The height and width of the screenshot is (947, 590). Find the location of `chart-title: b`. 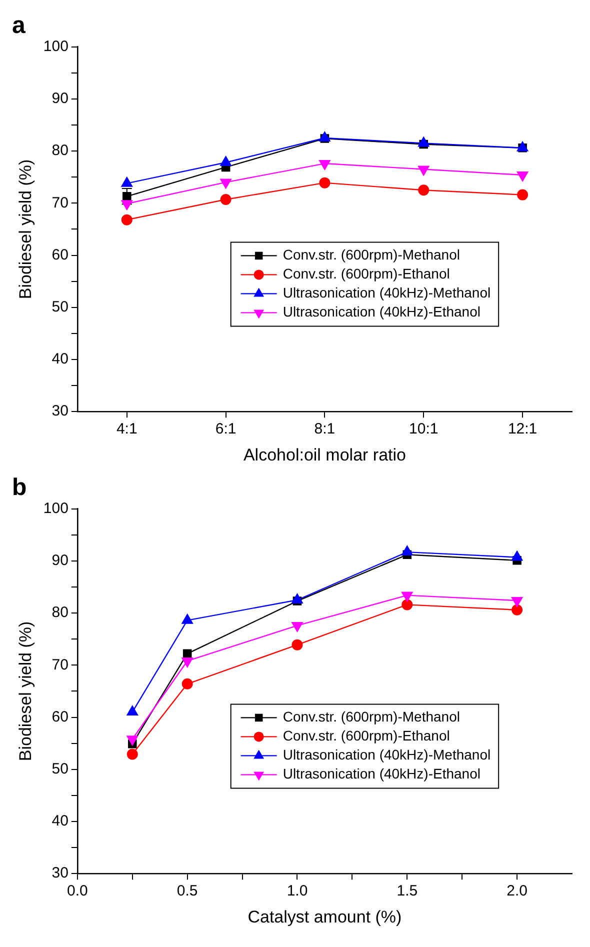

chart-title: b is located at coordinates (19, 488).